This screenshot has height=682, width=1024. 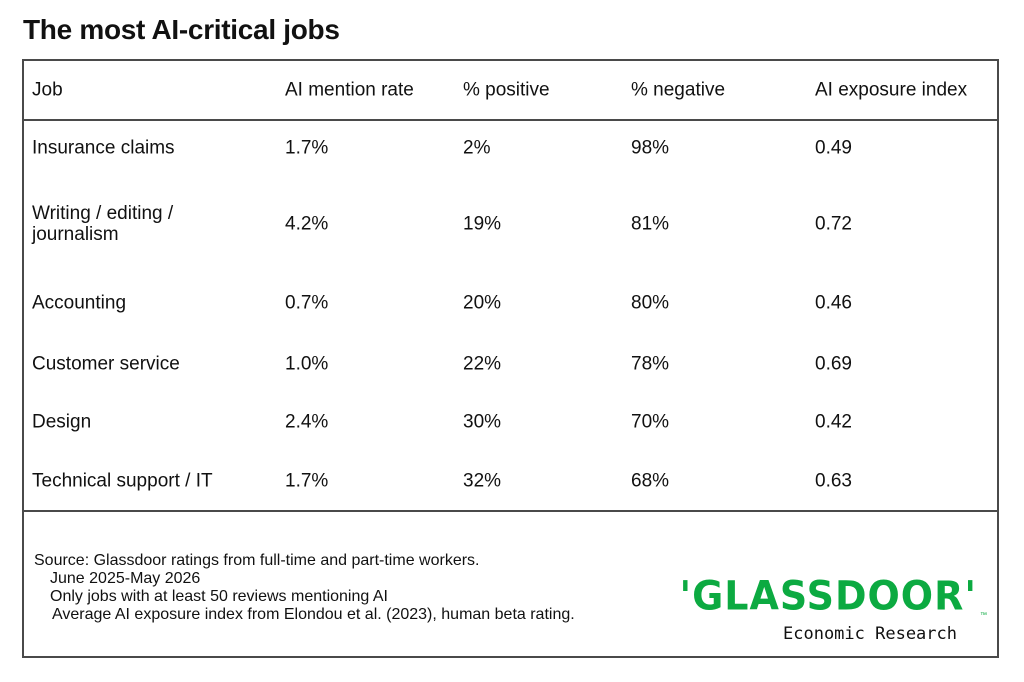 What do you see at coordinates (891, 90) in the screenshot?
I see `header-cell-ai-exposure-index: AI exposure index` at bounding box center [891, 90].